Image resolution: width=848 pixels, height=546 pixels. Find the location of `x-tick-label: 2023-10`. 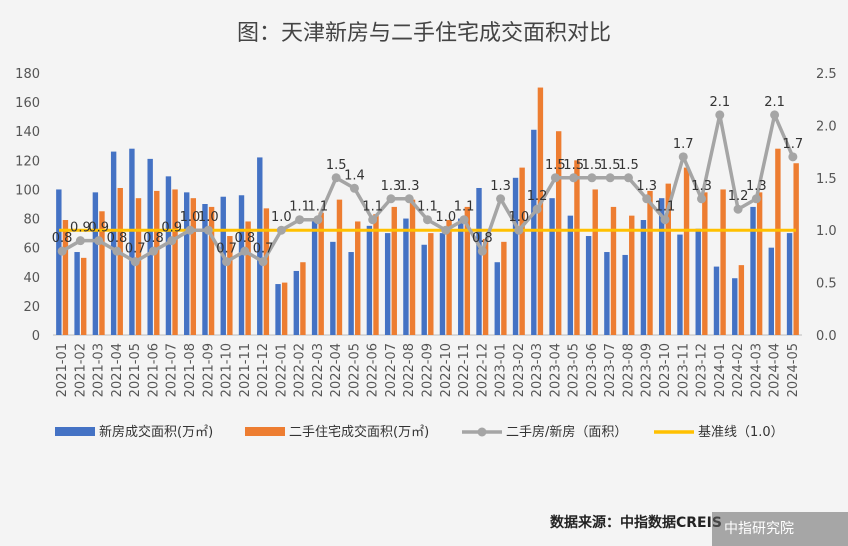

x-tick-label: 2023-10 is located at coordinates (665, 370).